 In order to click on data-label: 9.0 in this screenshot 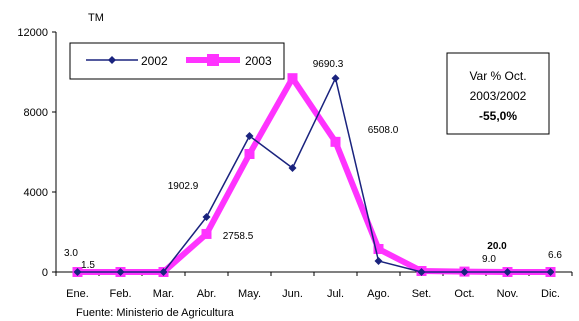, I will do `click(489, 259)`.